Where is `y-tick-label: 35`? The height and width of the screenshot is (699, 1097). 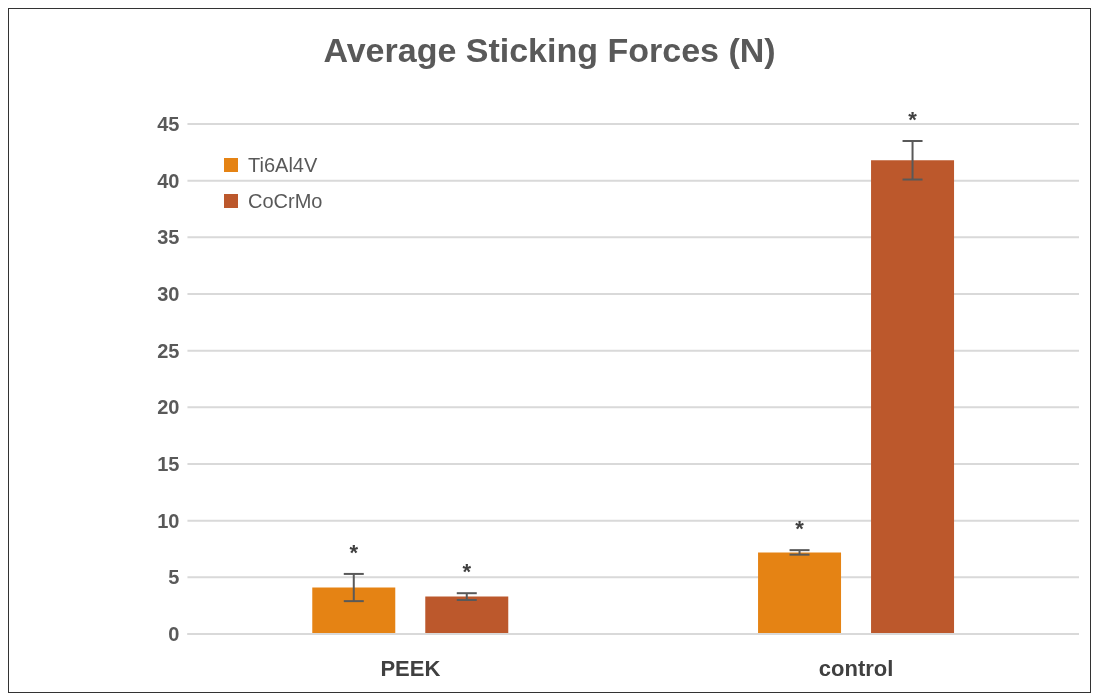 y-tick-label: 35 is located at coordinates (168, 237).